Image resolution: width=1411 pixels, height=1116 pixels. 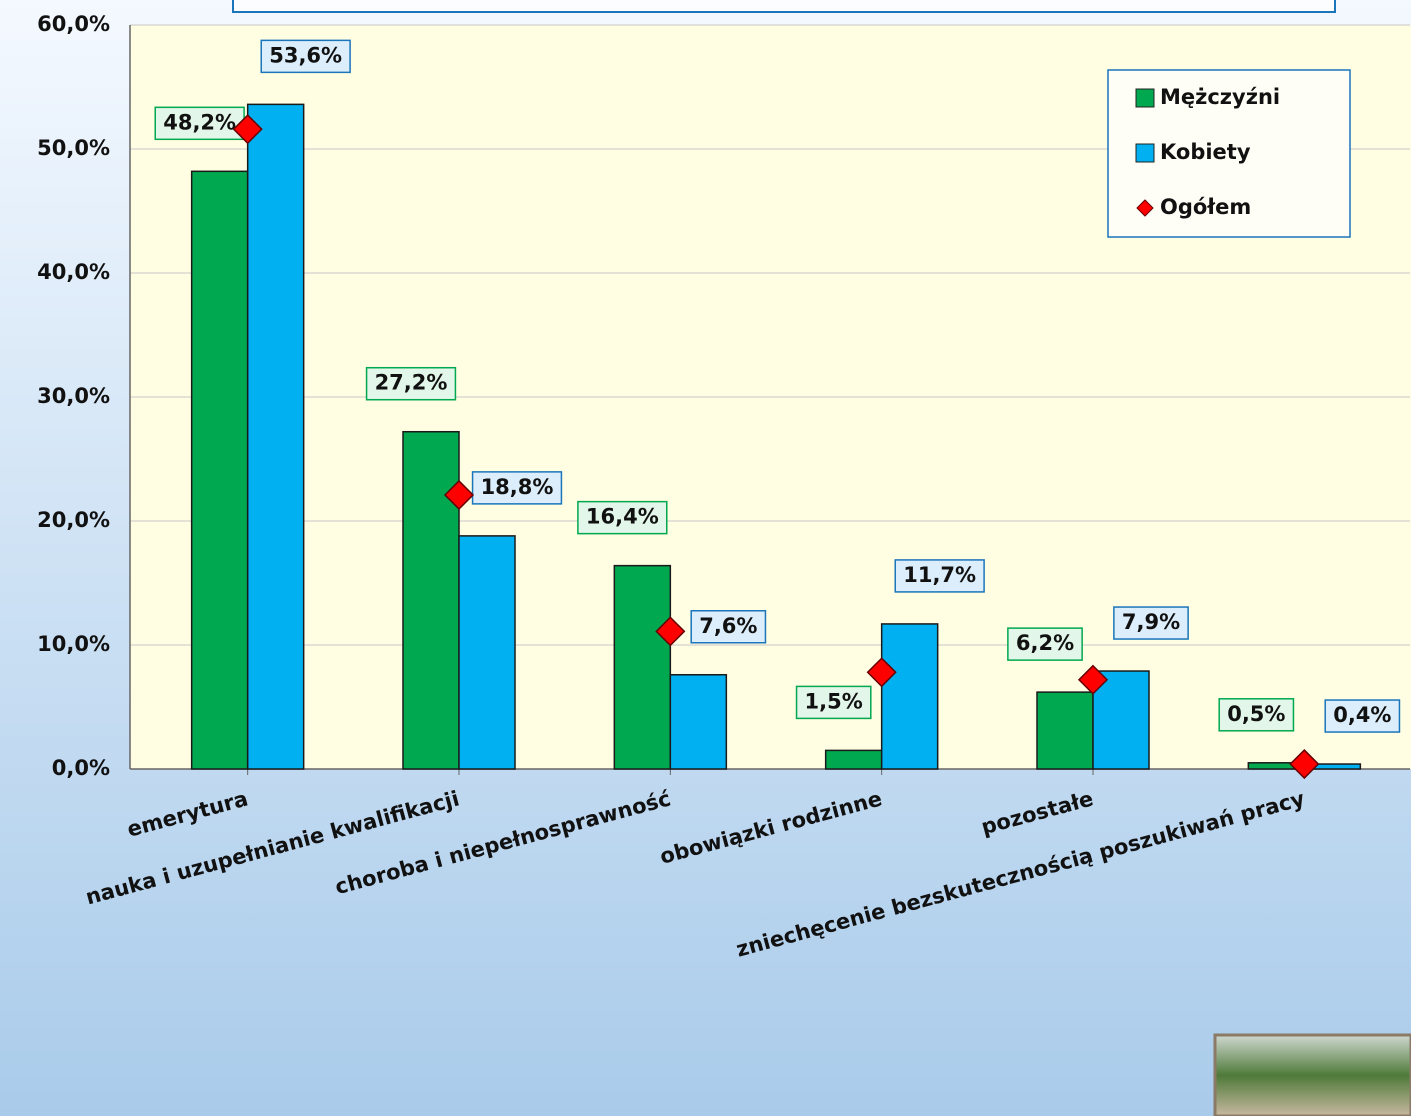 I want to click on data-label-text: 18,8%, so click(x=517, y=487).